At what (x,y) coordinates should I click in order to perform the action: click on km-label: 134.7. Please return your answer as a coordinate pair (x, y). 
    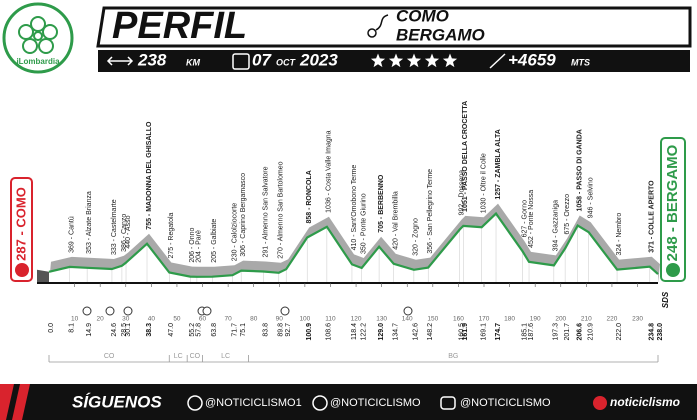
    Looking at the image, I should click on (396, 332).